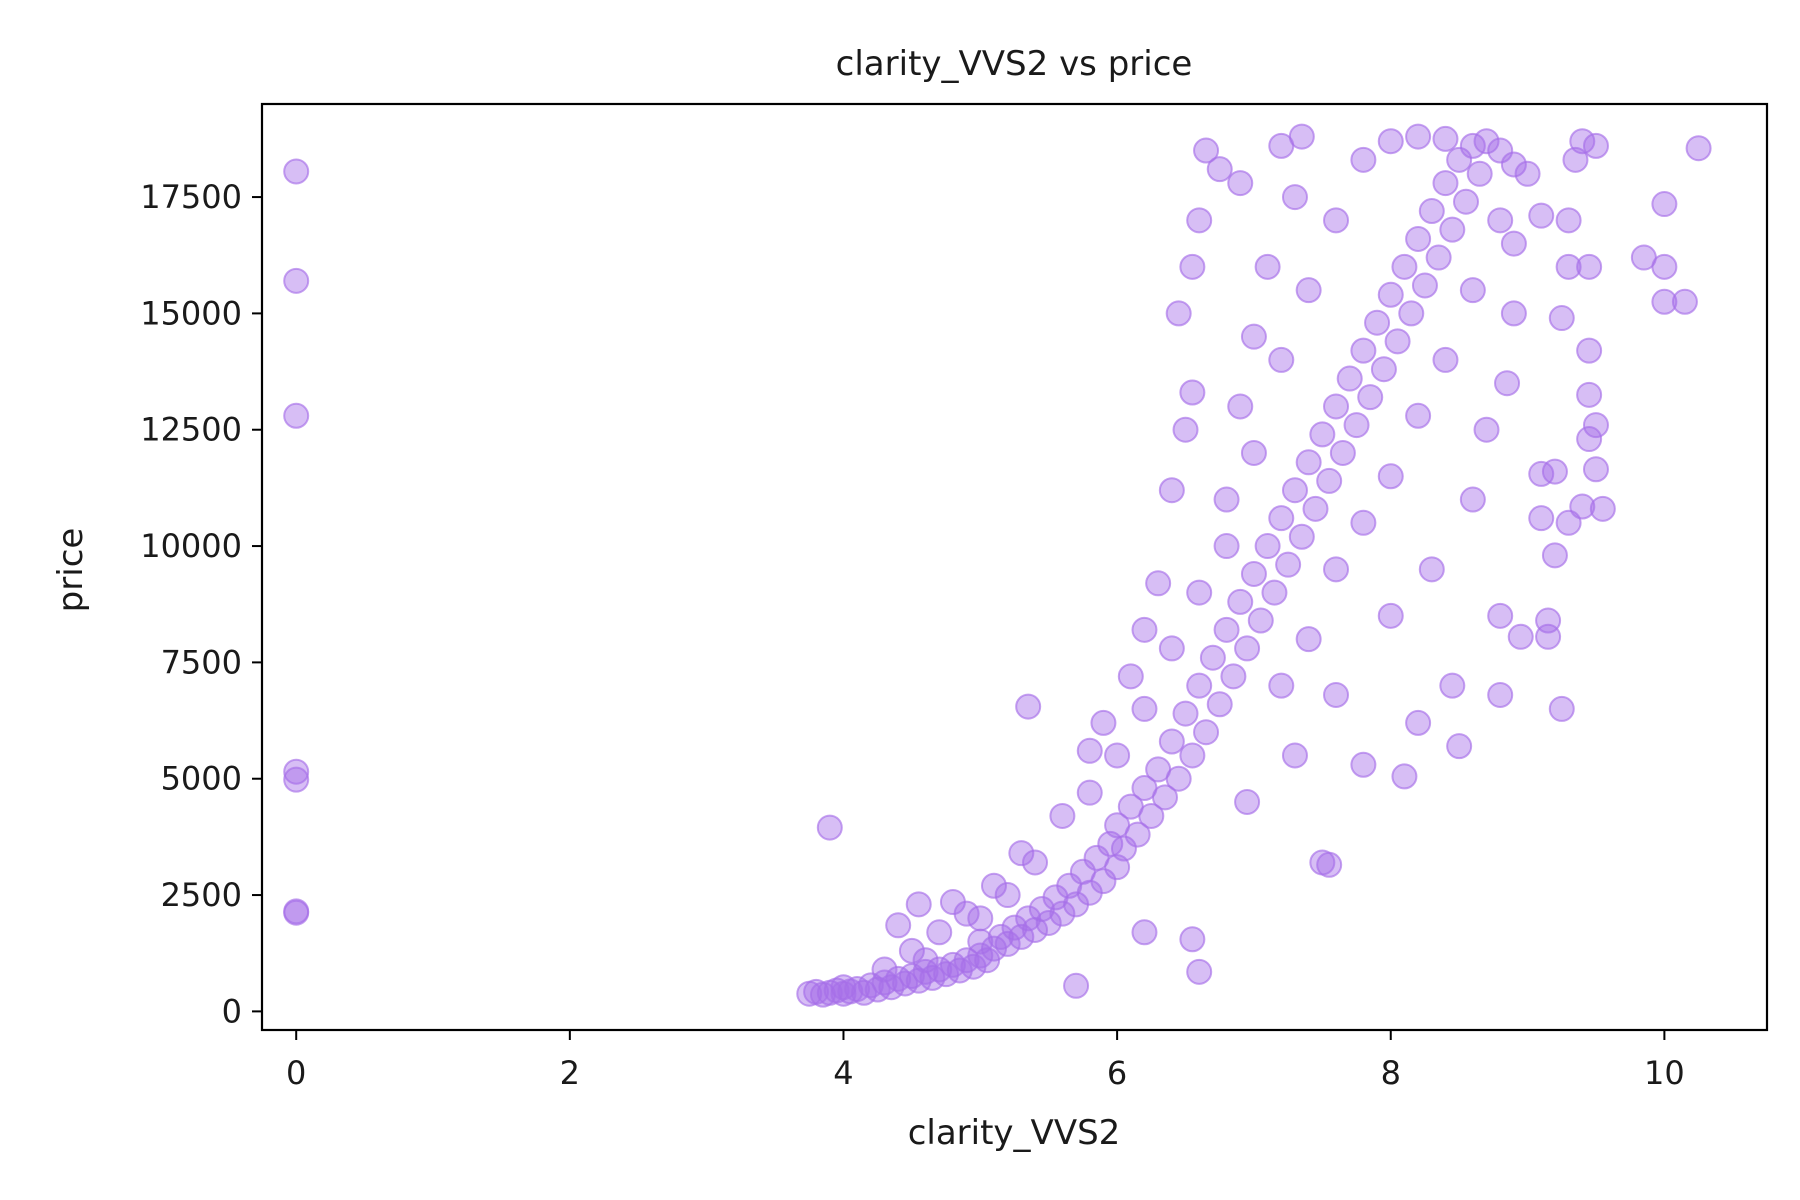  What do you see at coordinates (843, 1073) in the screenshot?
I see `x-tick-label: 4` at bounding box center [843, 1073].